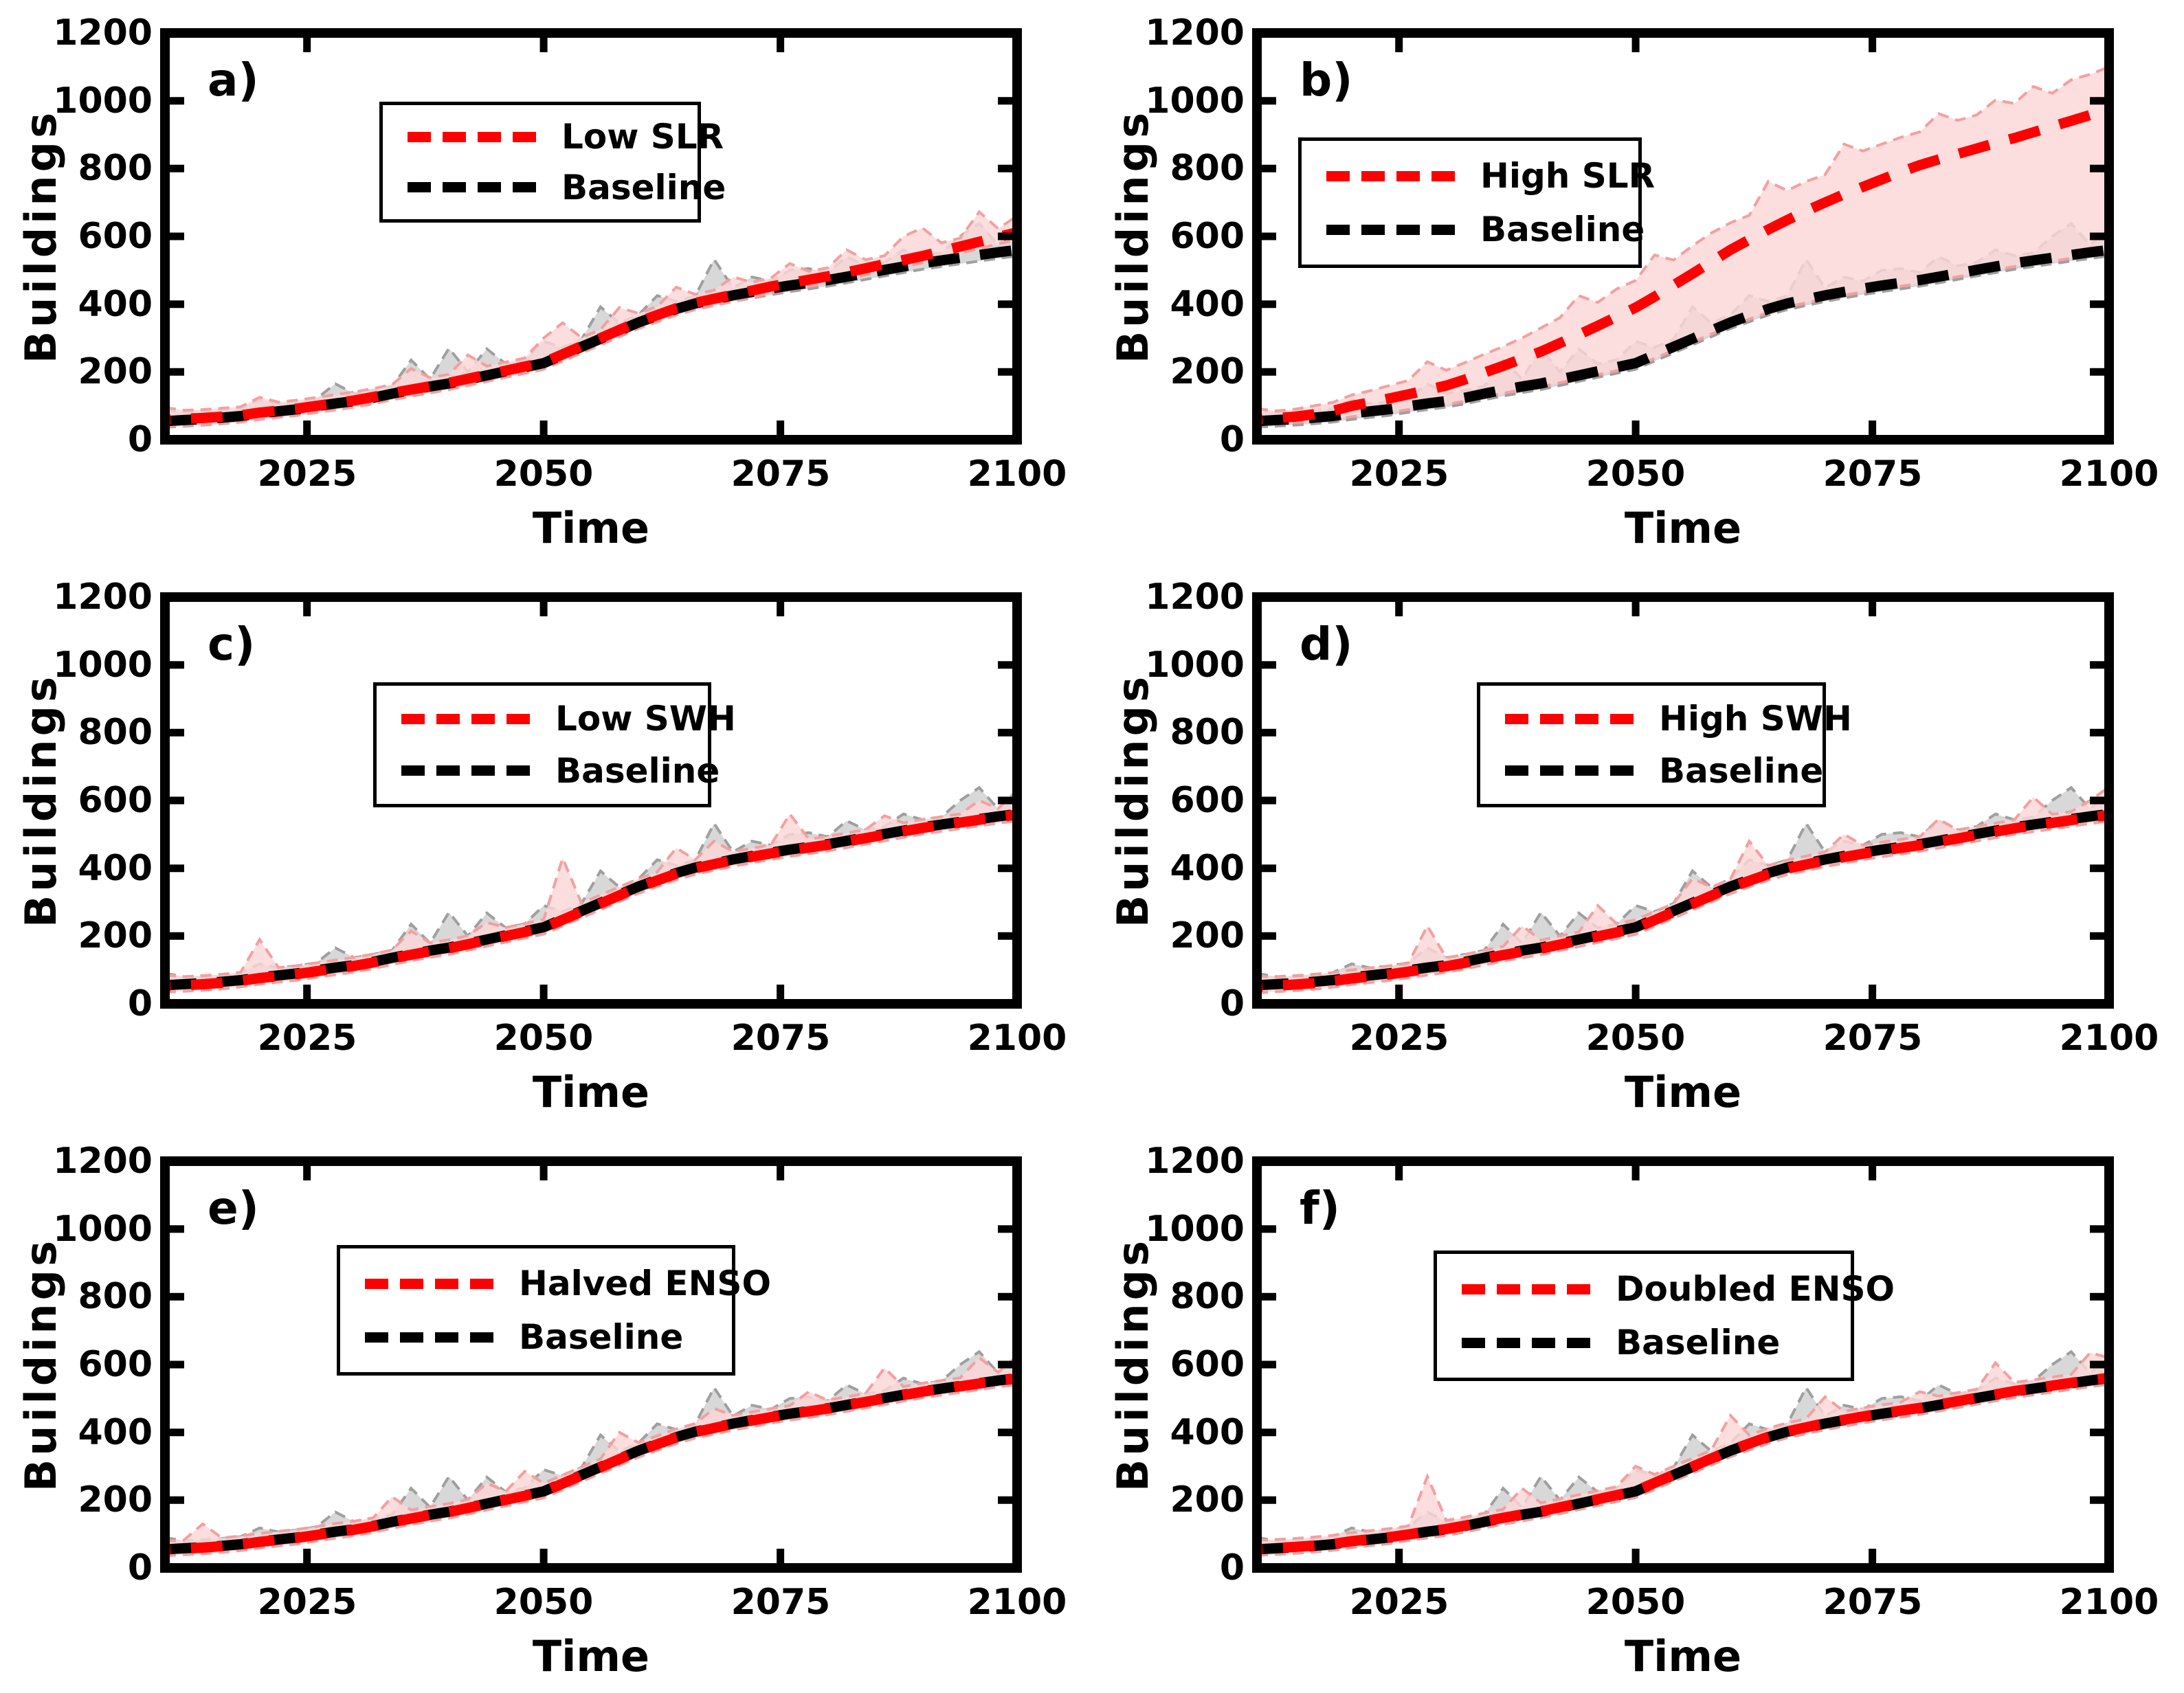 The height and width of the screenshot is (1693, 2184). I want to click on tick-marks, so click(593, 236).